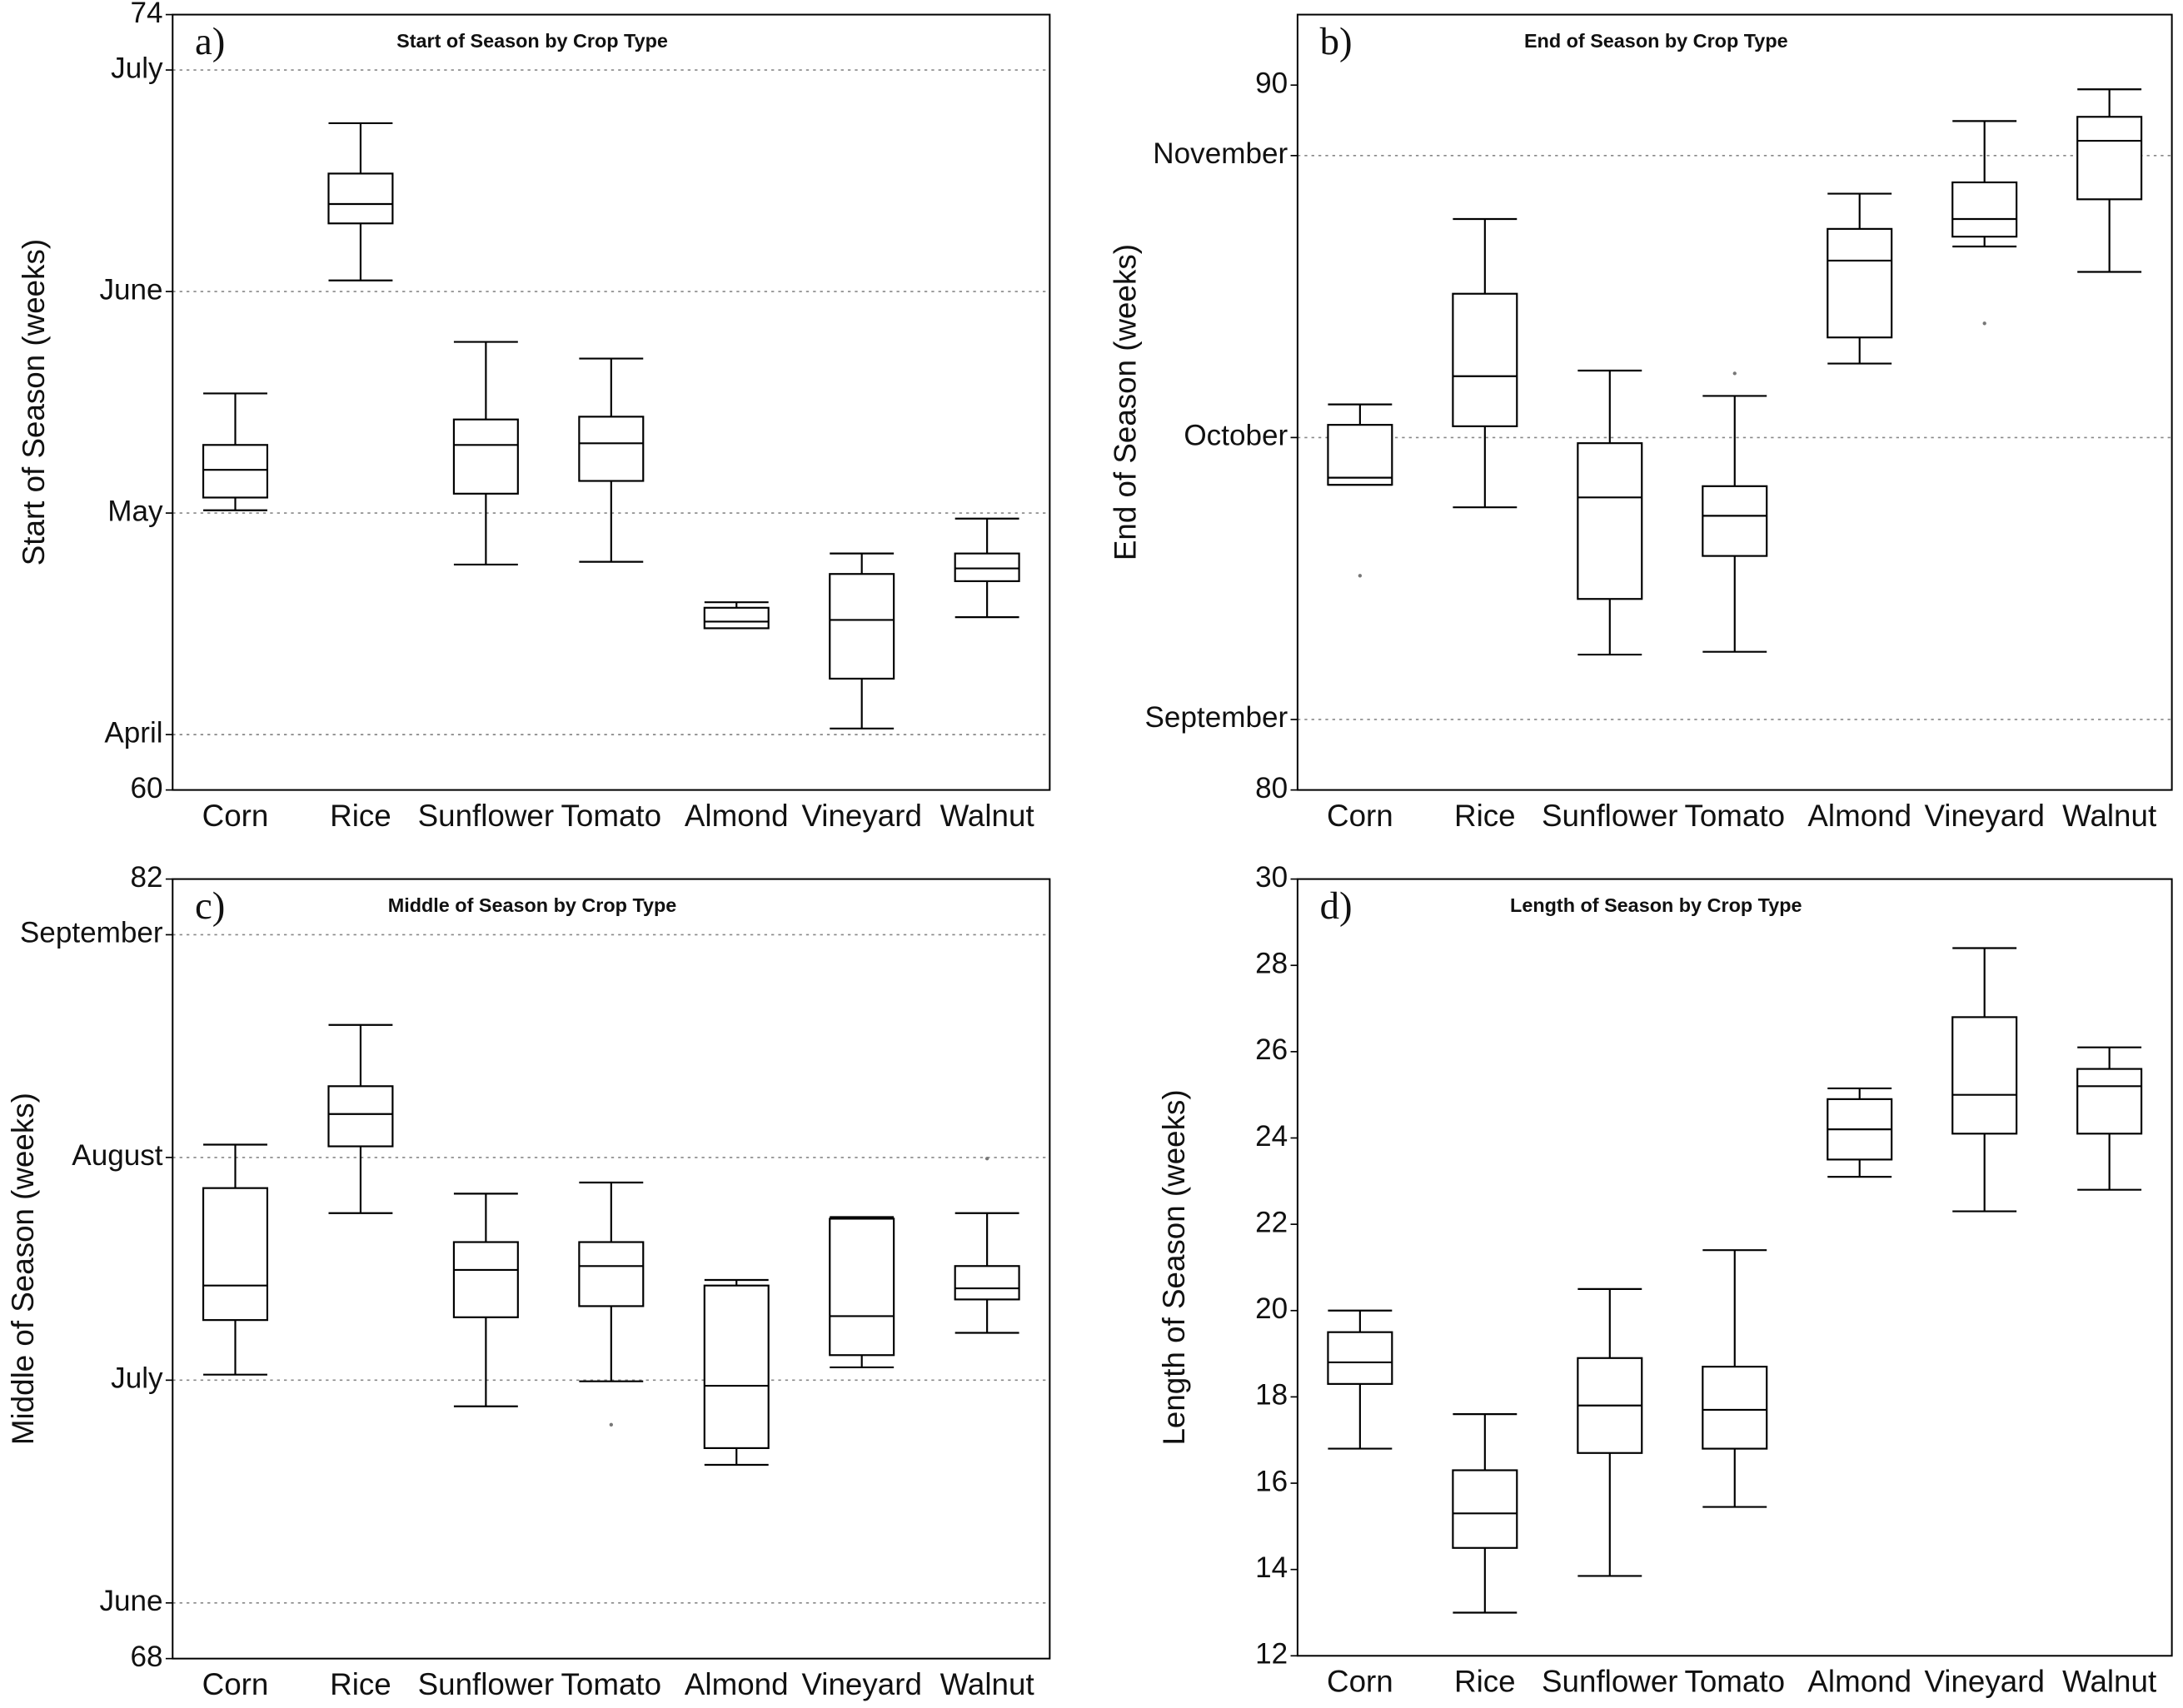 This screenshot has height=1708, width=2183. I want to click on y-axis-label: Length of Season (weeks), so click(1174, 1267).